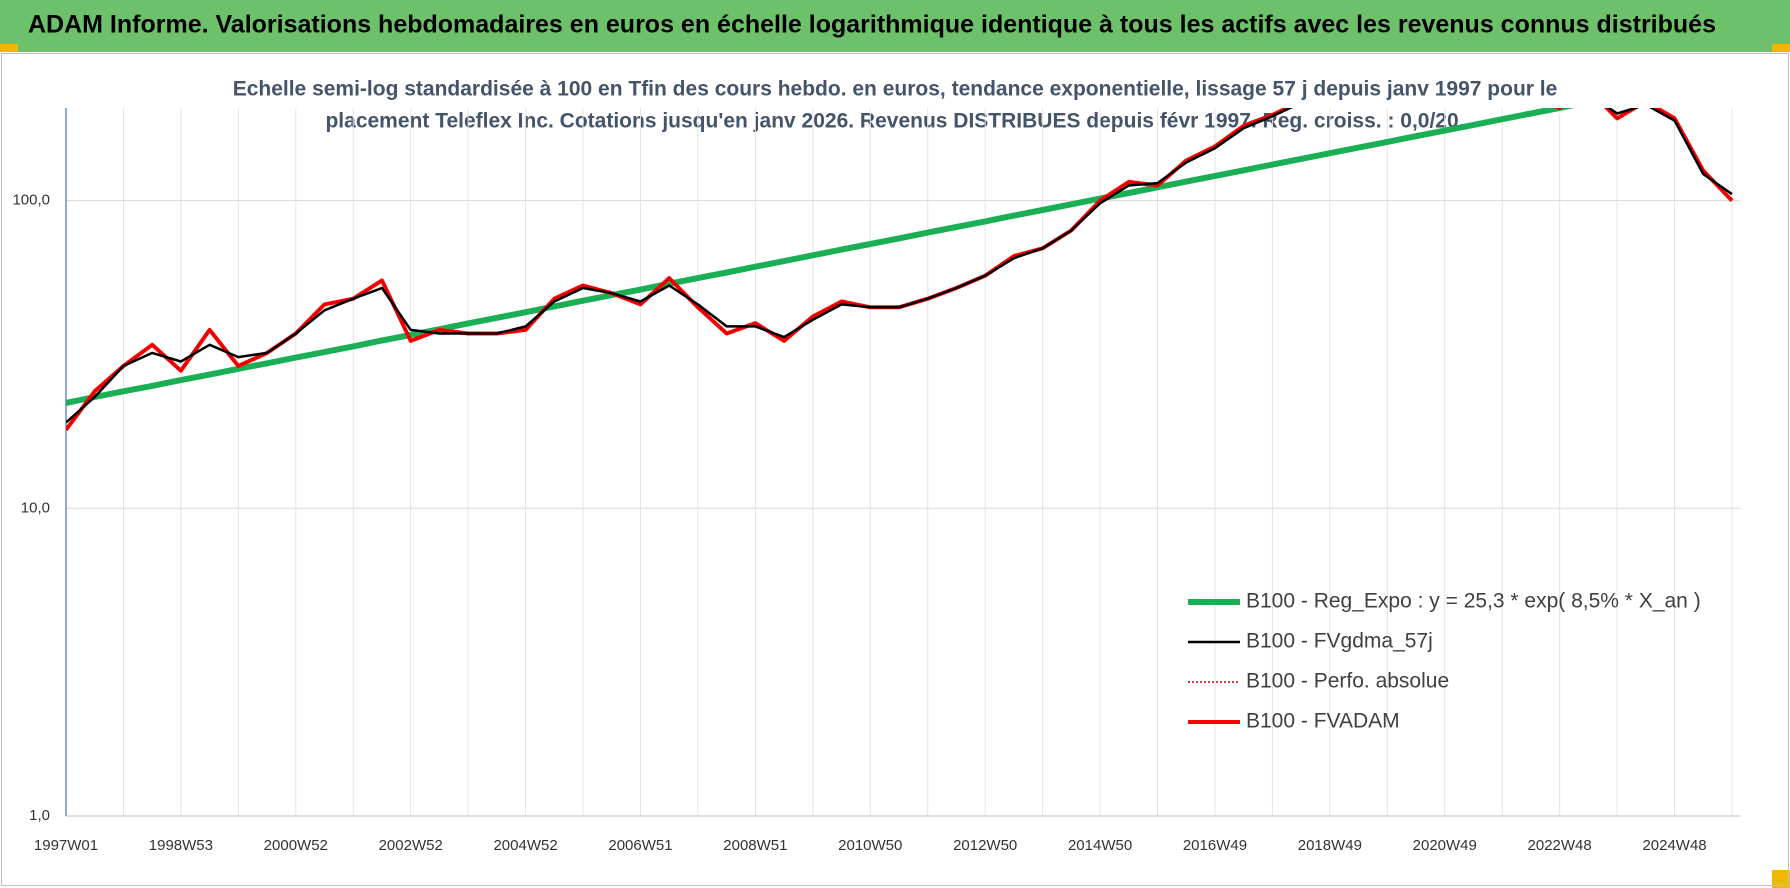 Image resolution: width=1790 pixels, height=888 pixels. I want to click on y-tick-label: 100,0, so click(31, 200).